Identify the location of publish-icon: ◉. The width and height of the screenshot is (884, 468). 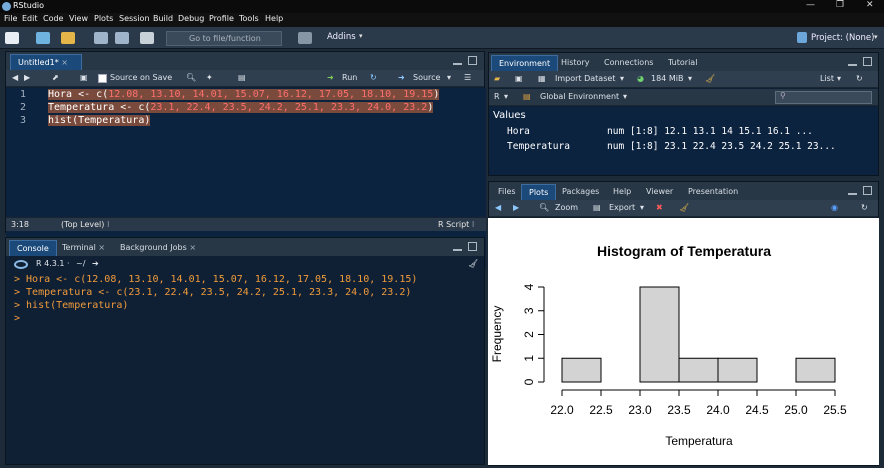
(834, 207).